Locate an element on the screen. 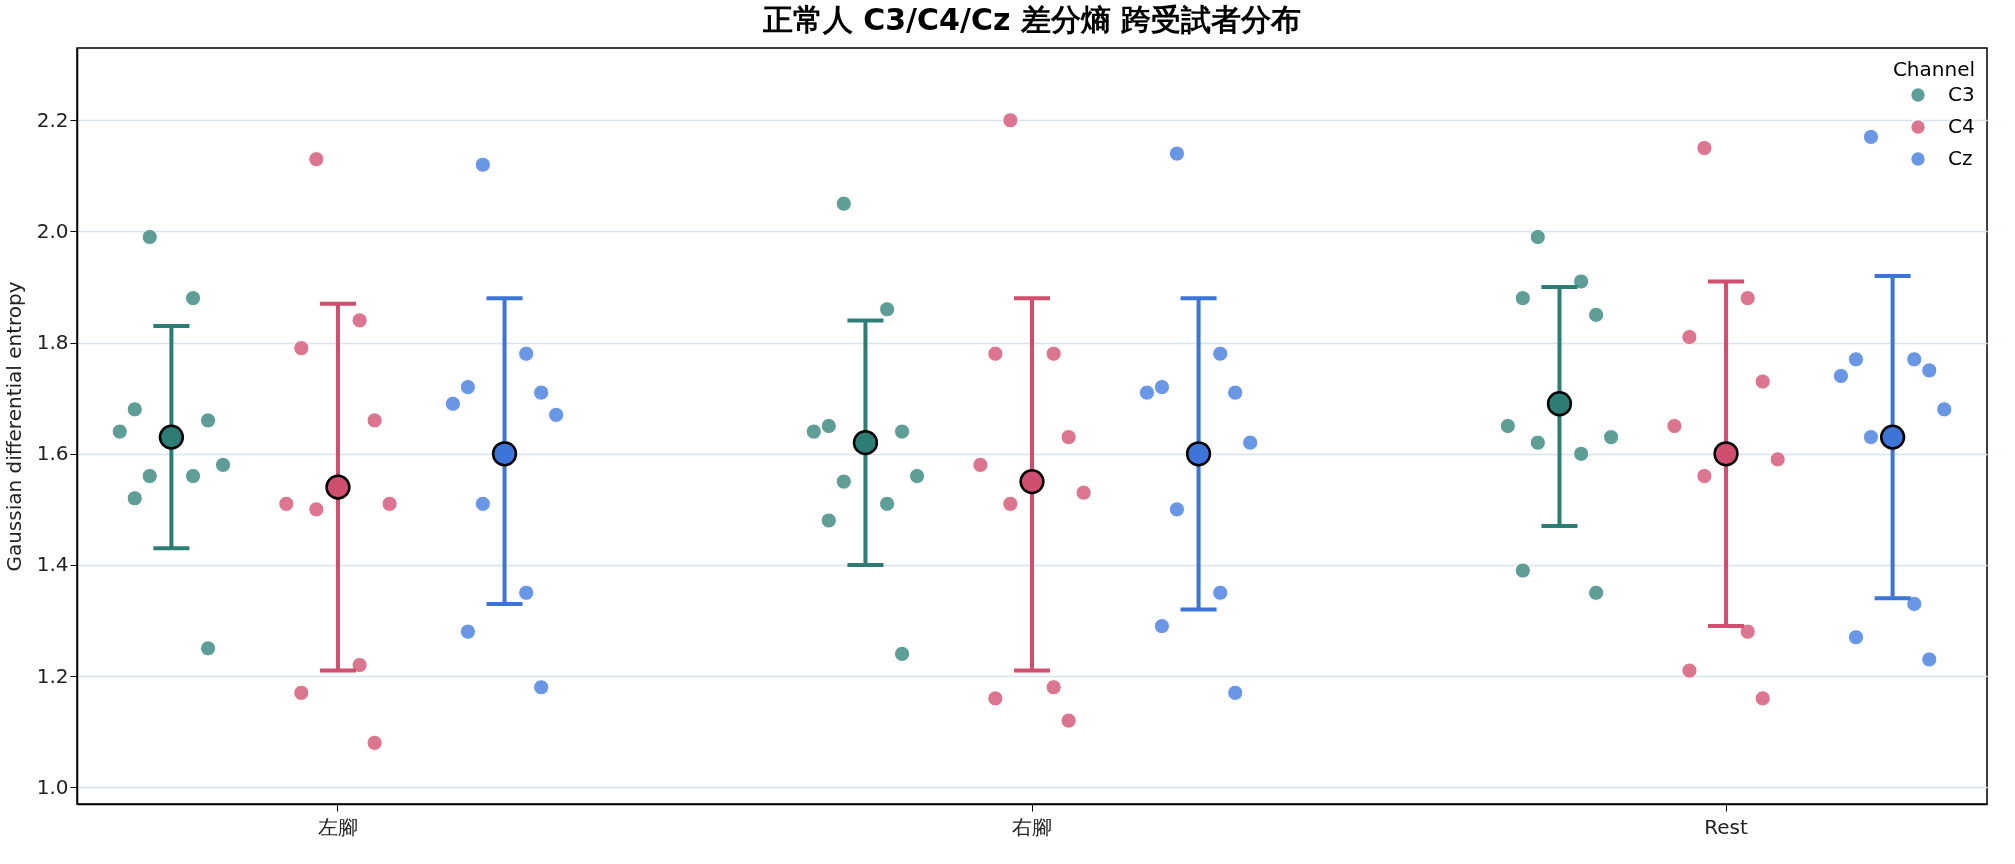  y-tick-label: 2.2 is located at coordinates (52, 119).